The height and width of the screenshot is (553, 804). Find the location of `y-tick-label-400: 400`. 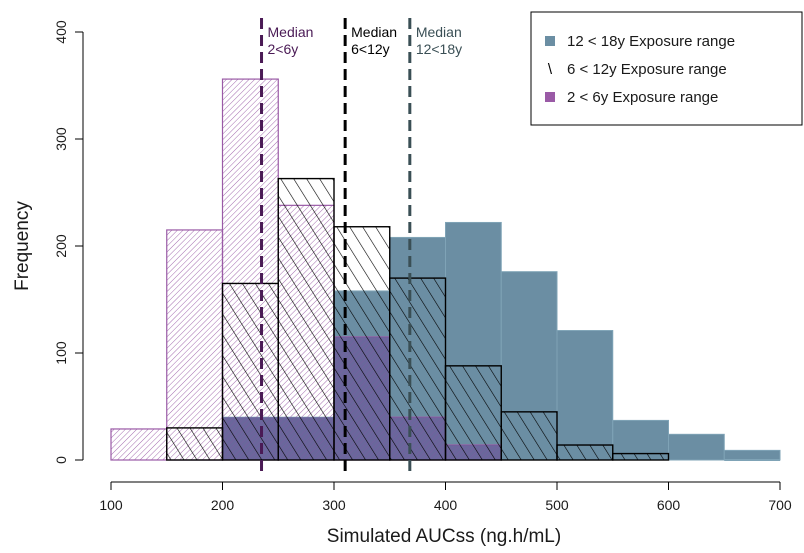

y-tick-label-400: 400 is located at coordinates (61, 32).